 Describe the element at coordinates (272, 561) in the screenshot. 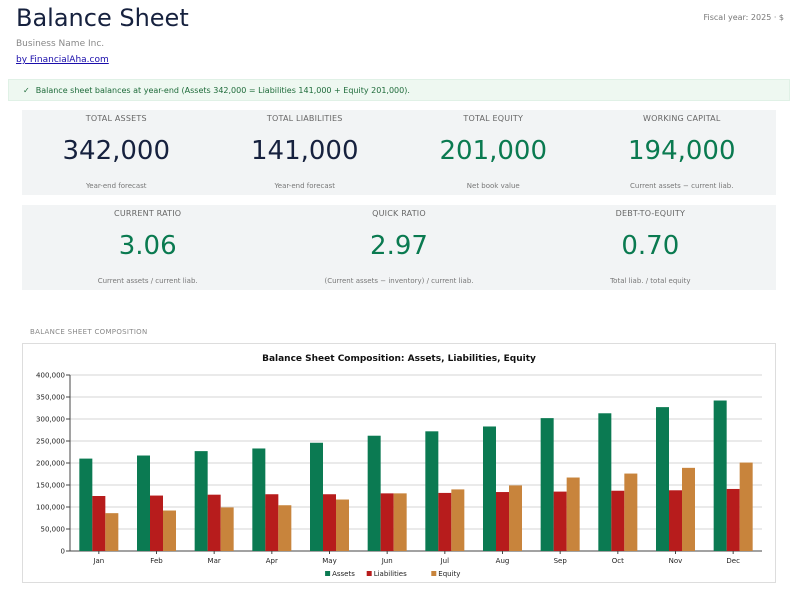

I see `x-tick-label: Apr` at that location.